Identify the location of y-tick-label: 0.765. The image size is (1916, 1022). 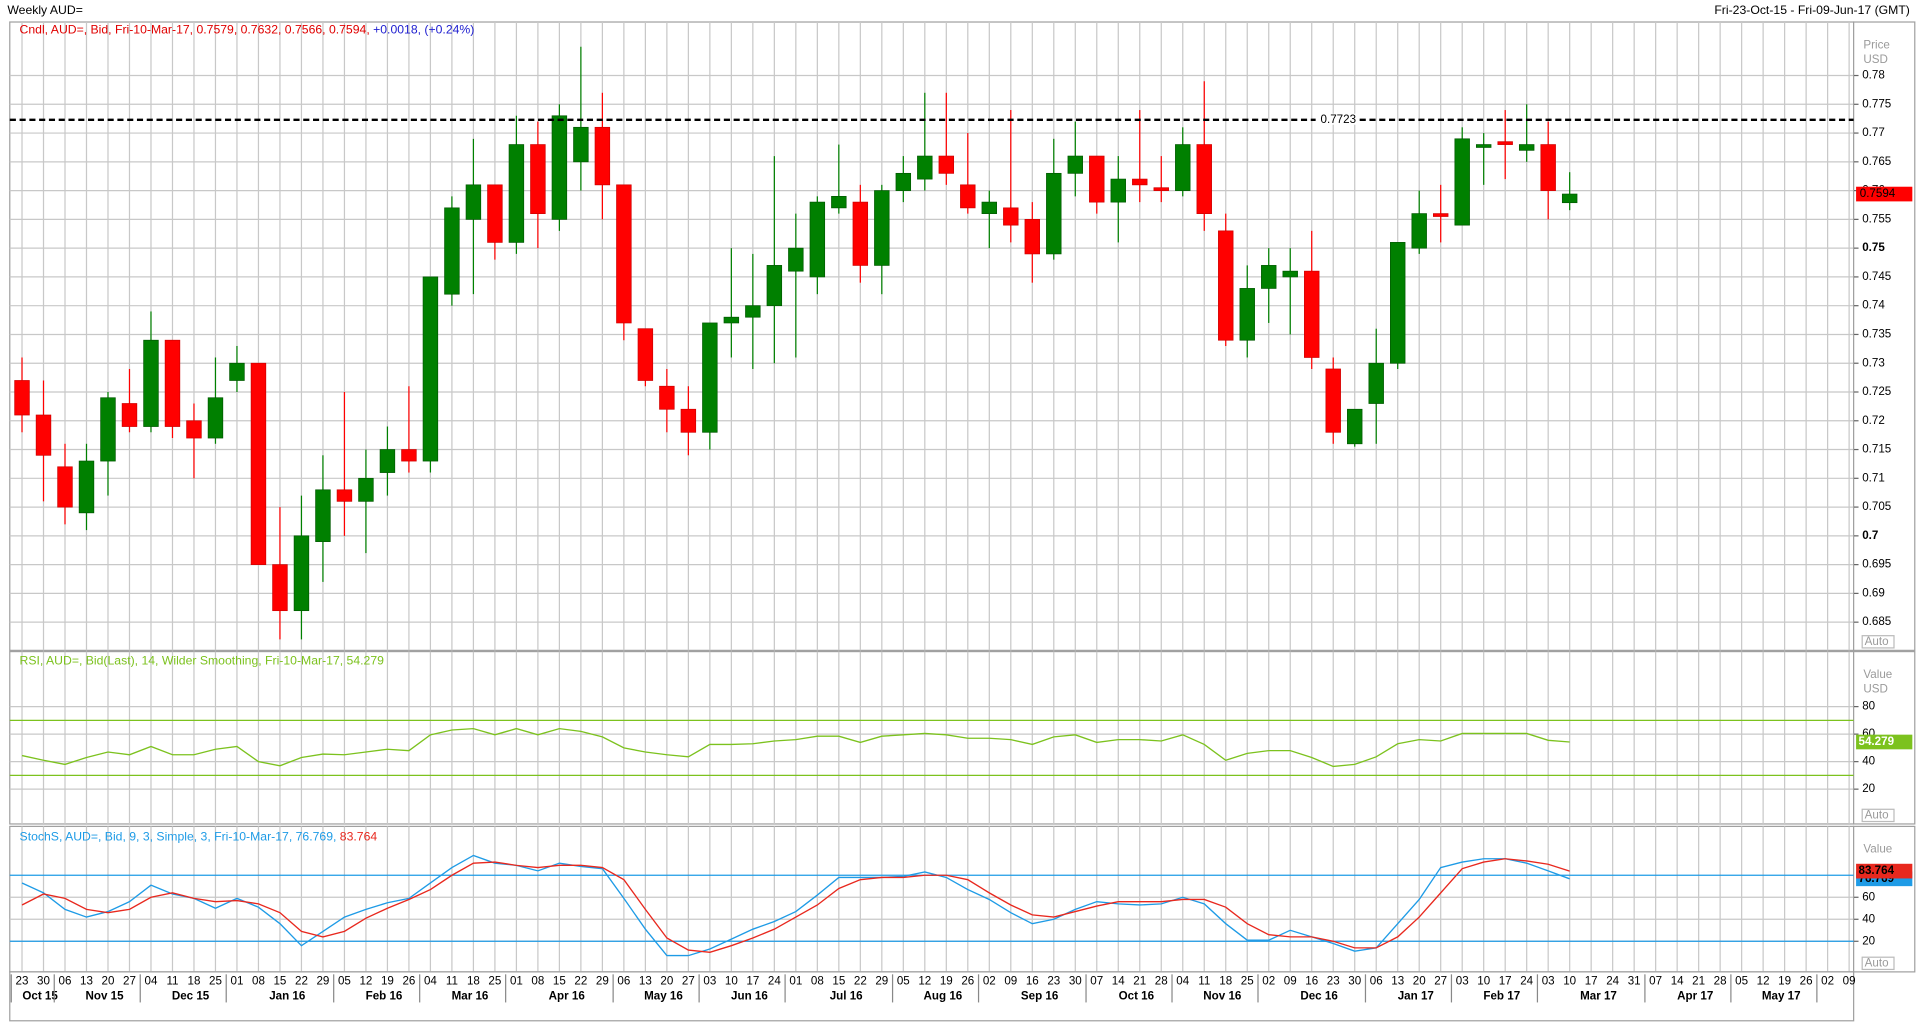
(1876, 161).